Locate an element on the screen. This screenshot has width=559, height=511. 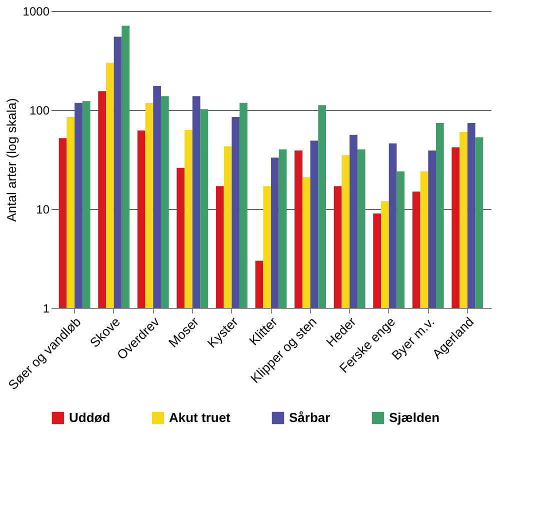
legend-label: Sjælden is located at coordinates (414, 417).